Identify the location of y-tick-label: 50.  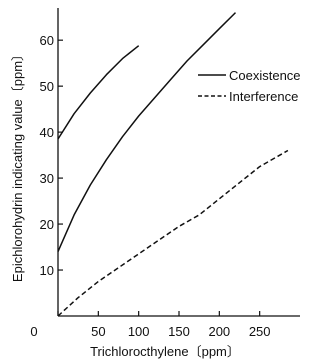
(47, 86).